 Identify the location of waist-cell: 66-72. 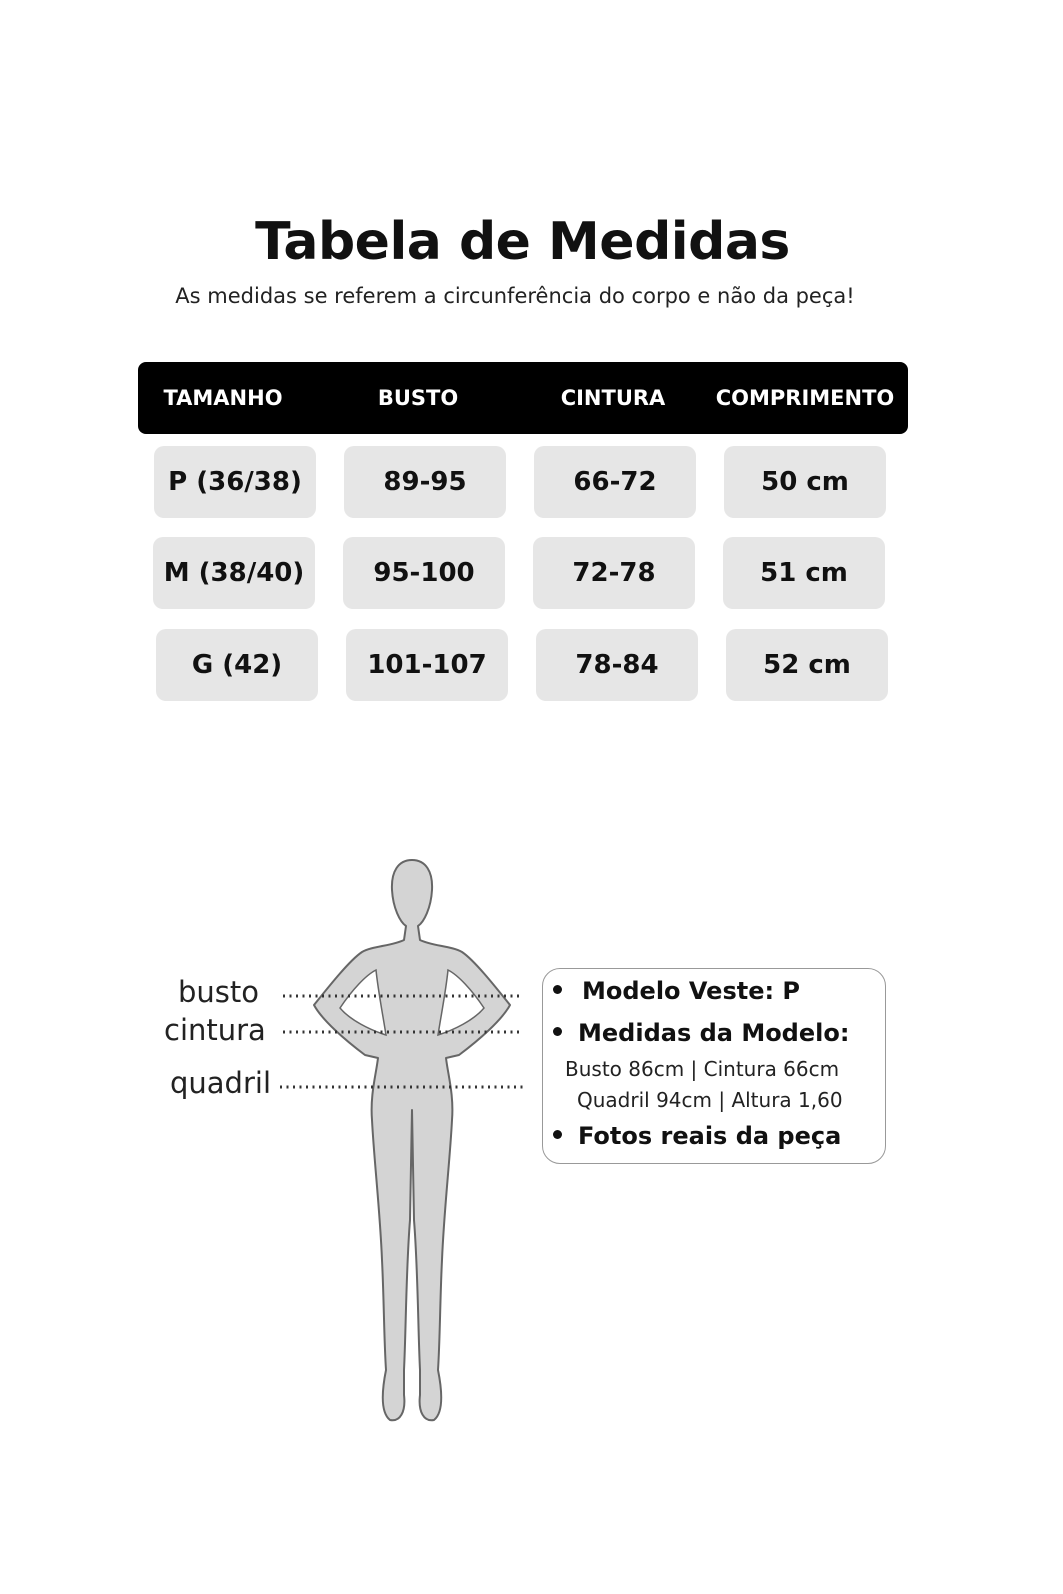
(615, 482).